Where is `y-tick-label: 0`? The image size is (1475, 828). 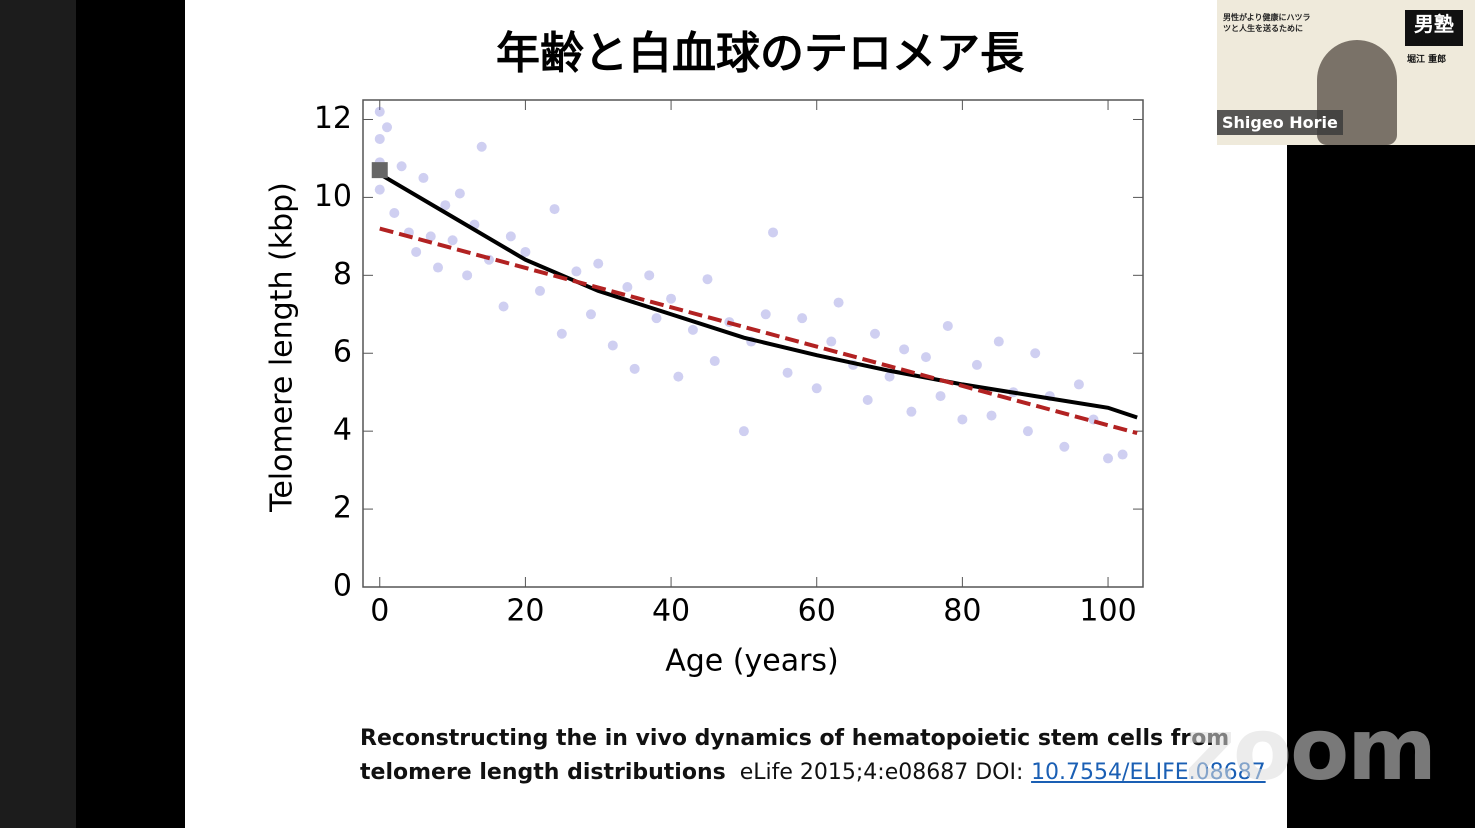
y-tick-label: 0 is located at coordinates (342, 586).